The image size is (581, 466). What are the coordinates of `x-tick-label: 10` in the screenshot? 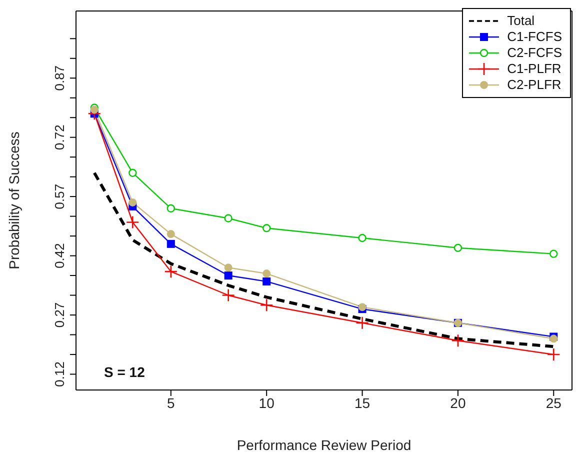 It's located at (266, 402).